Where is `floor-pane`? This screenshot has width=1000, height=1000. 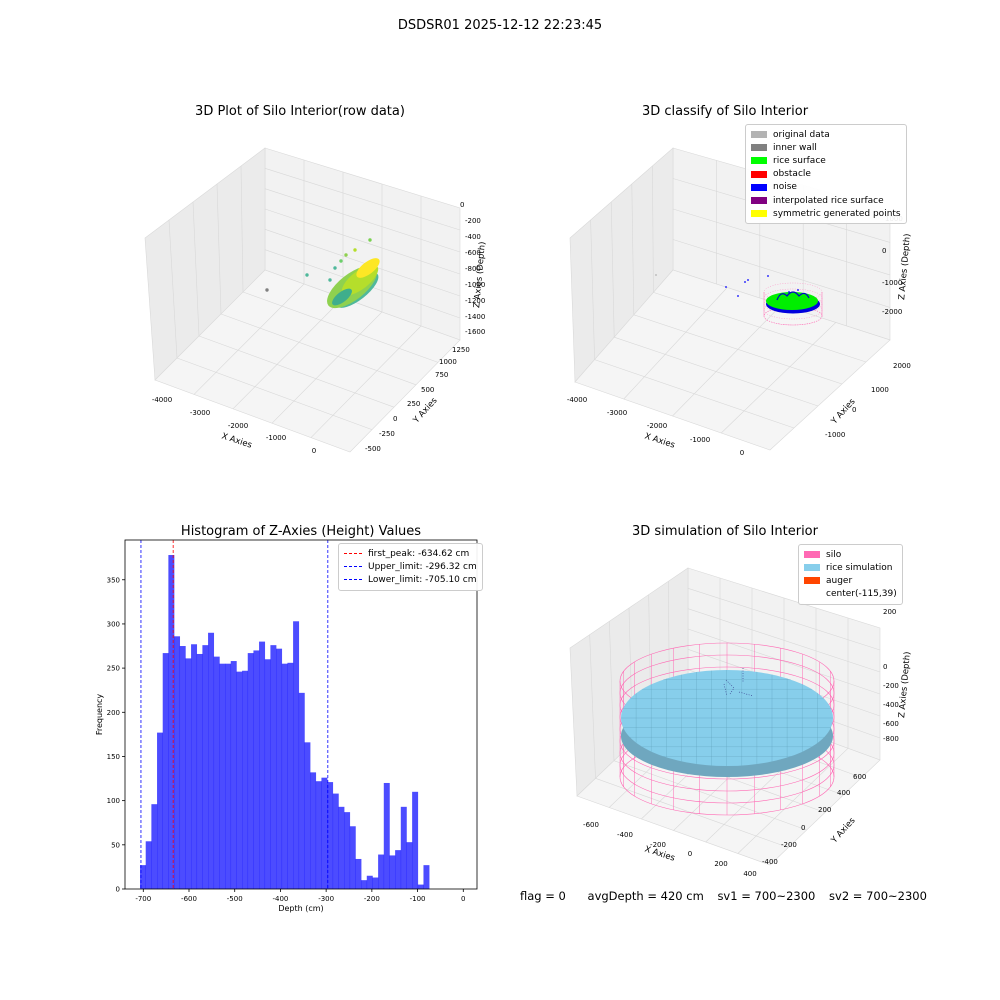 floor-pane is located at coordinates (307, 361).